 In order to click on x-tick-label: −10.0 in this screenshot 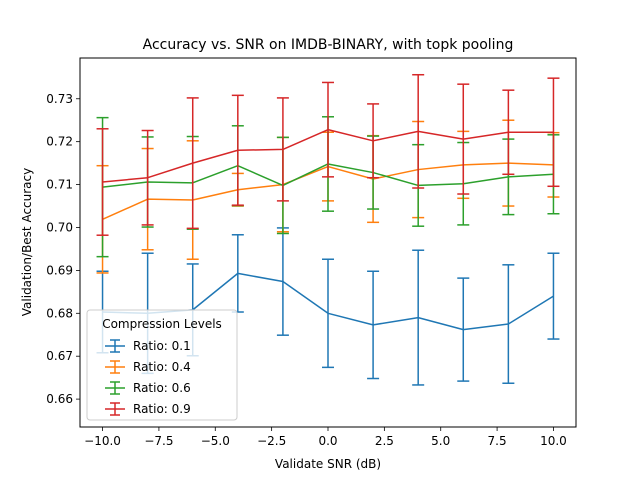, I will do `click(102, 441)`.